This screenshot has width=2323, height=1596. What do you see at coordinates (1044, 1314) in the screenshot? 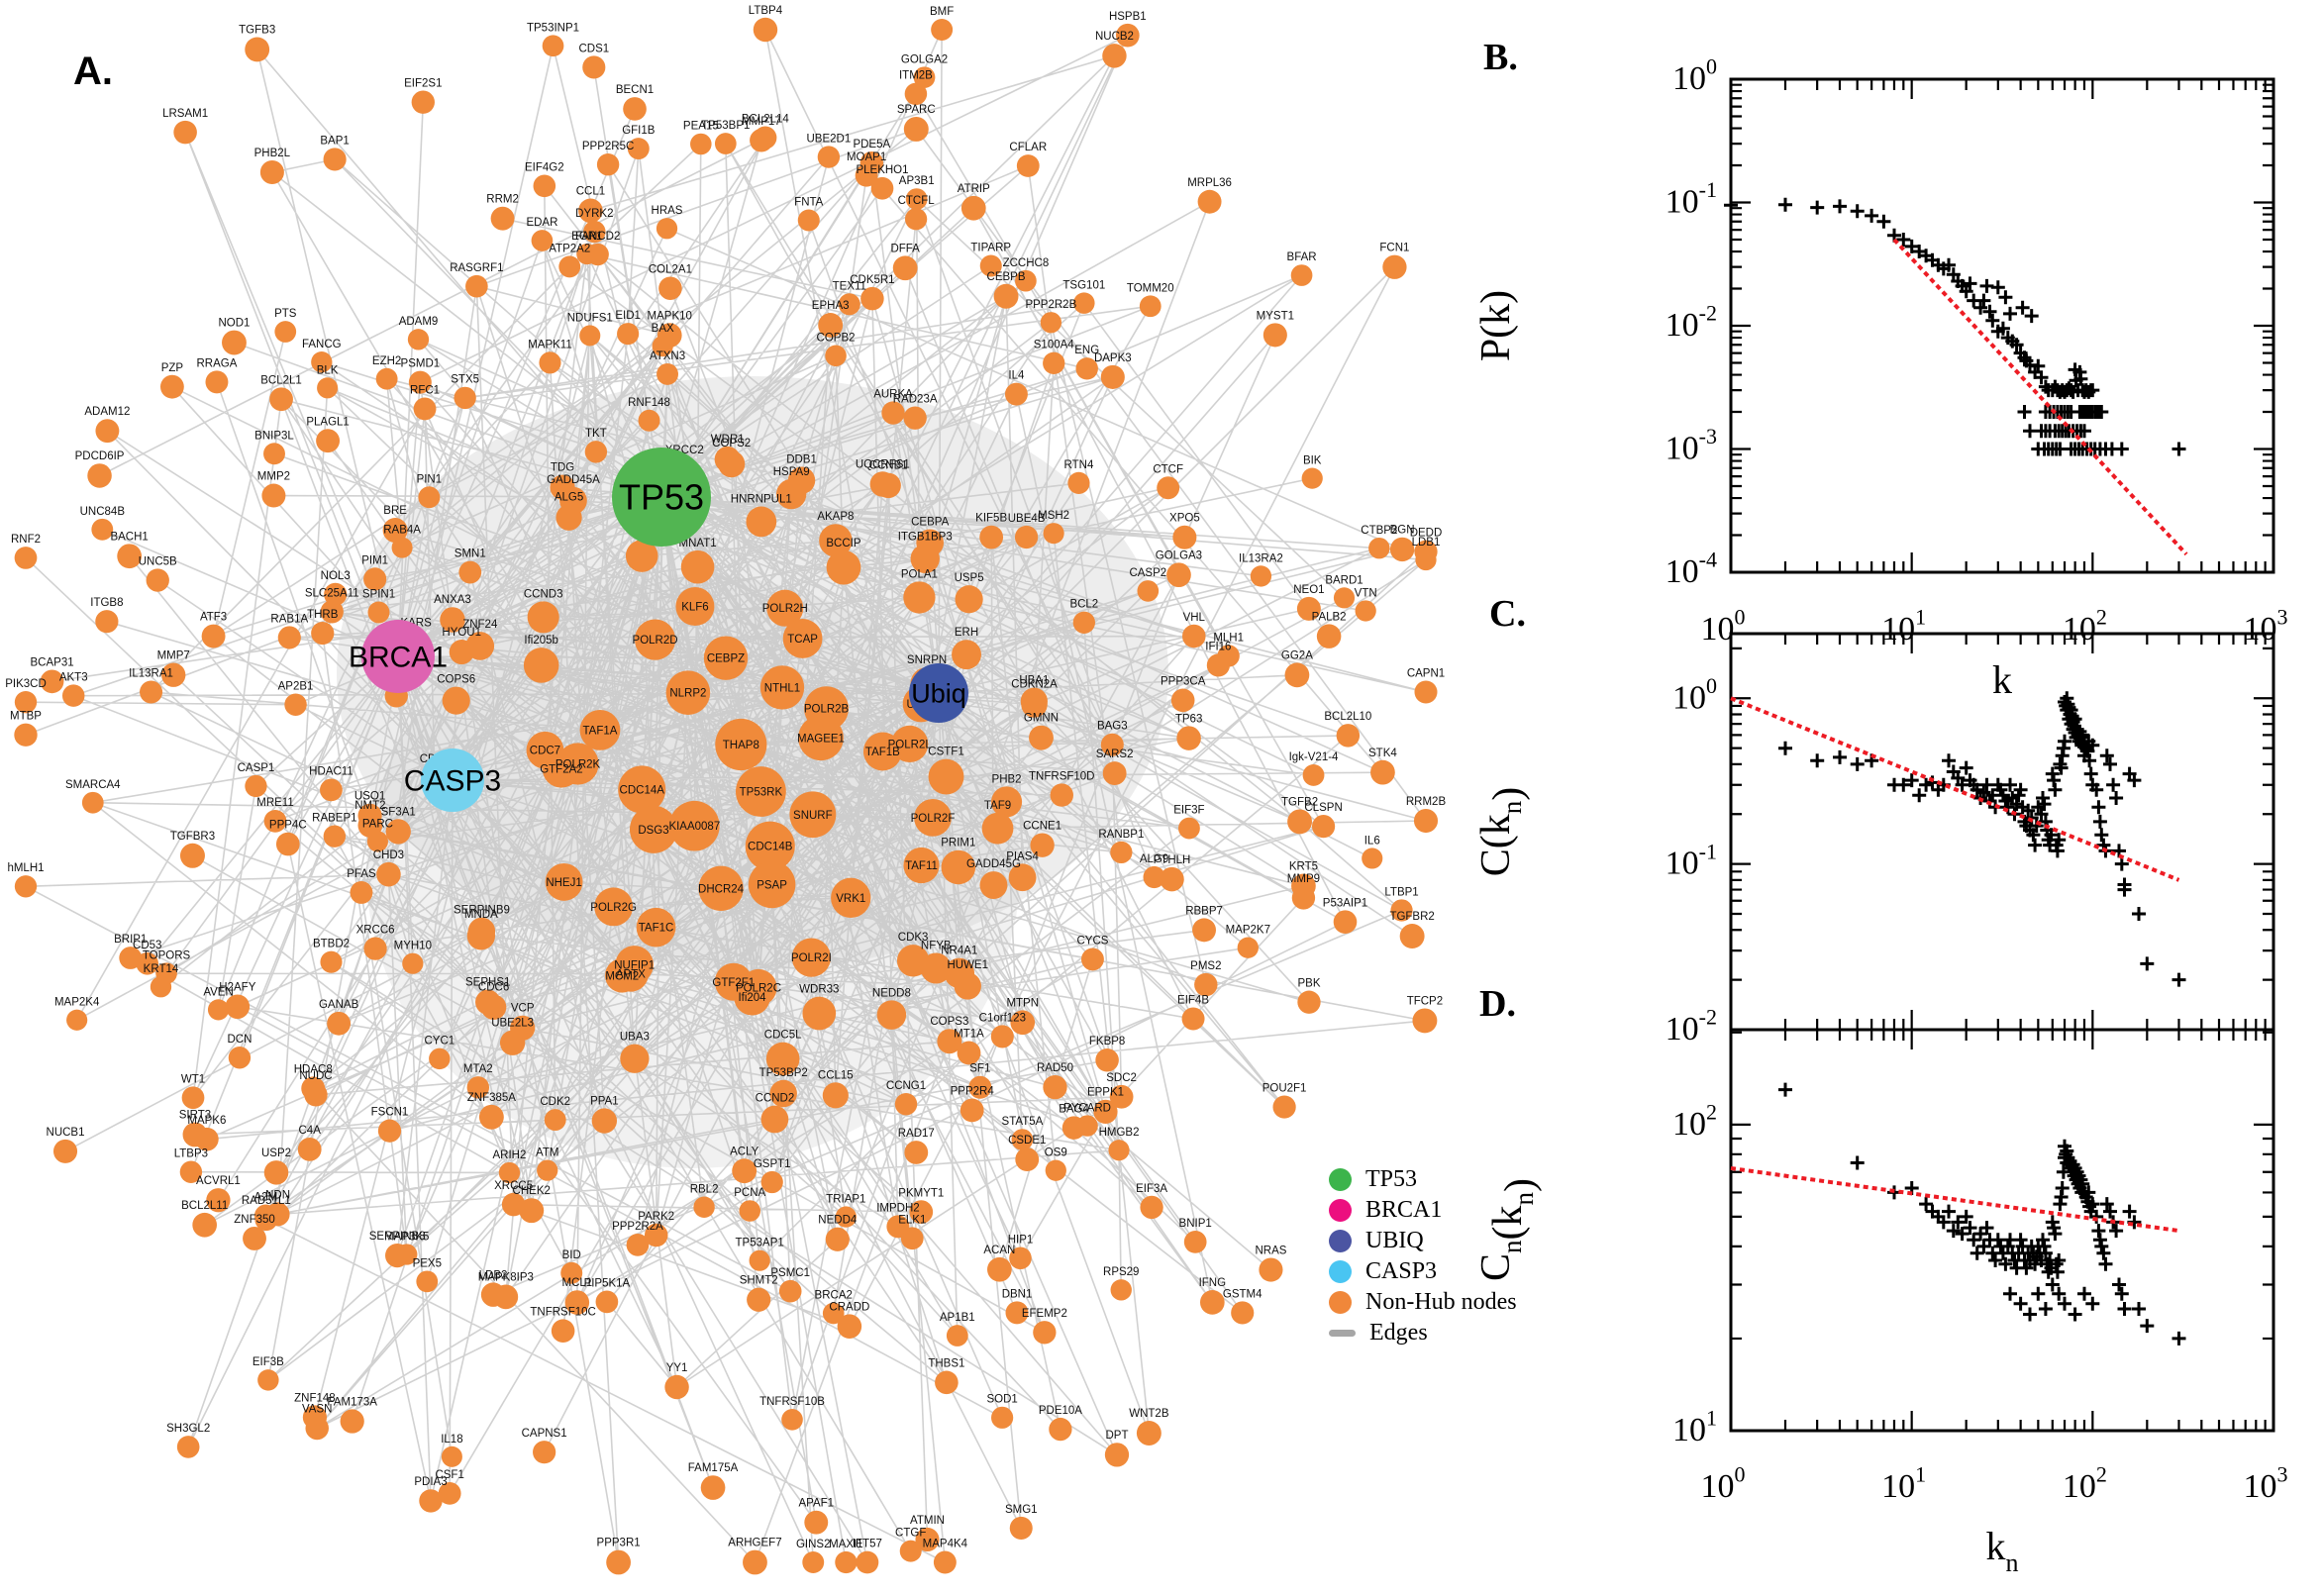
I see `gene-label: EFEMP2` at bounding box center [1044, 1314].